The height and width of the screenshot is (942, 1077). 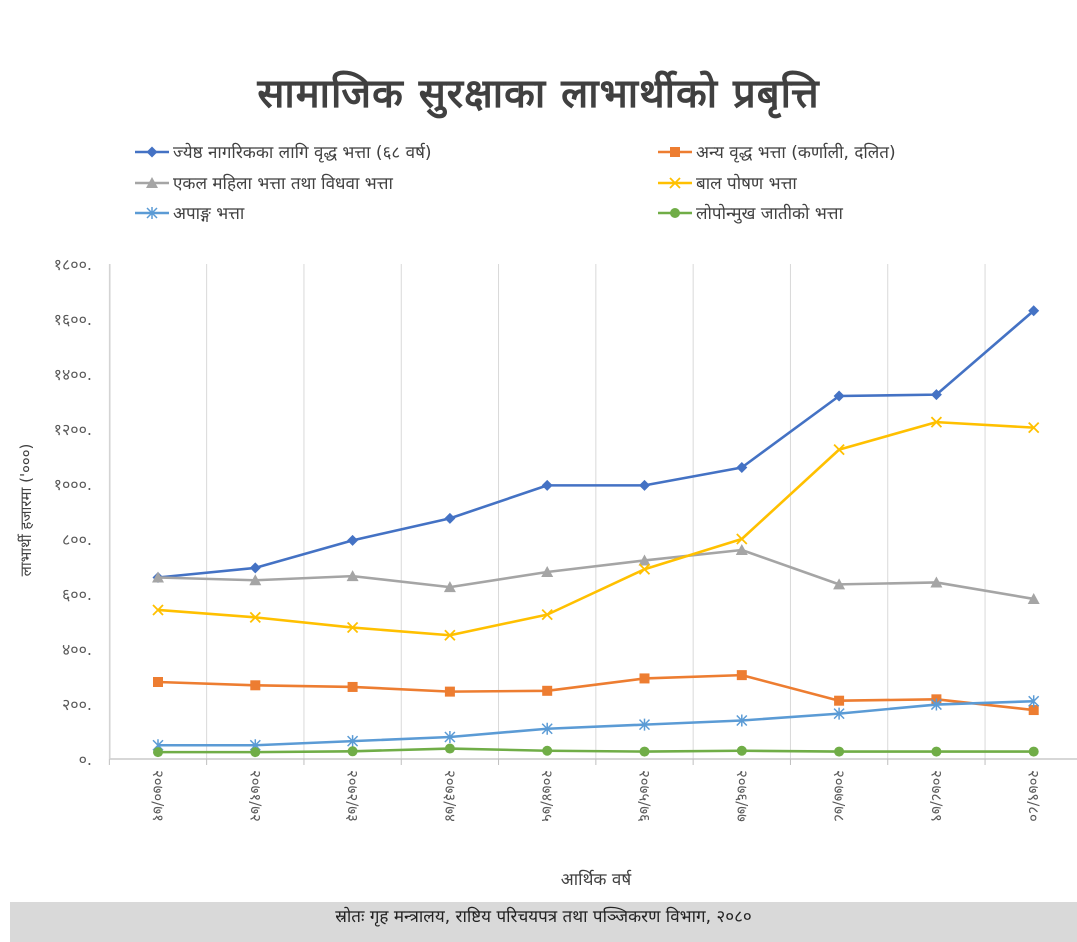 I want to click on legend-item: एकल महिला भत्ता तथा विधवा भत्ता, so click(x=264, y=183).